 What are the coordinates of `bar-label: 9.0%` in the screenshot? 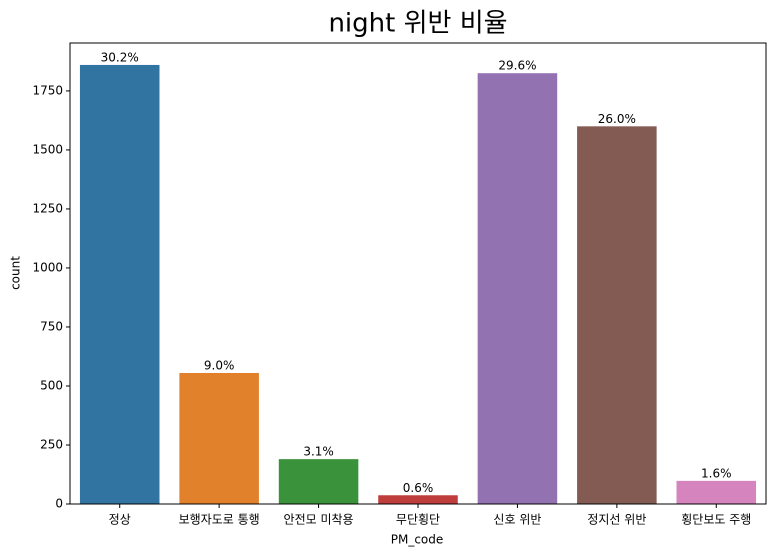 It's located at (219, 365).